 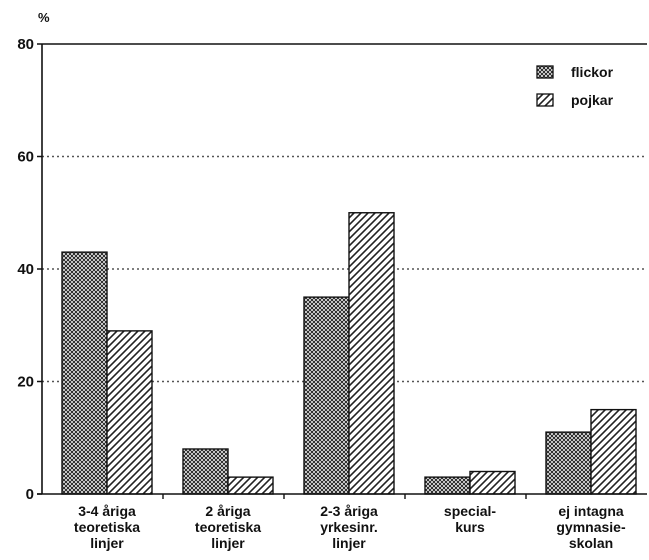 What do you see at coordinates (25, 44) in the screenshot?
I see `y-tick-label-80: 80` at bounding box center [25, 44].